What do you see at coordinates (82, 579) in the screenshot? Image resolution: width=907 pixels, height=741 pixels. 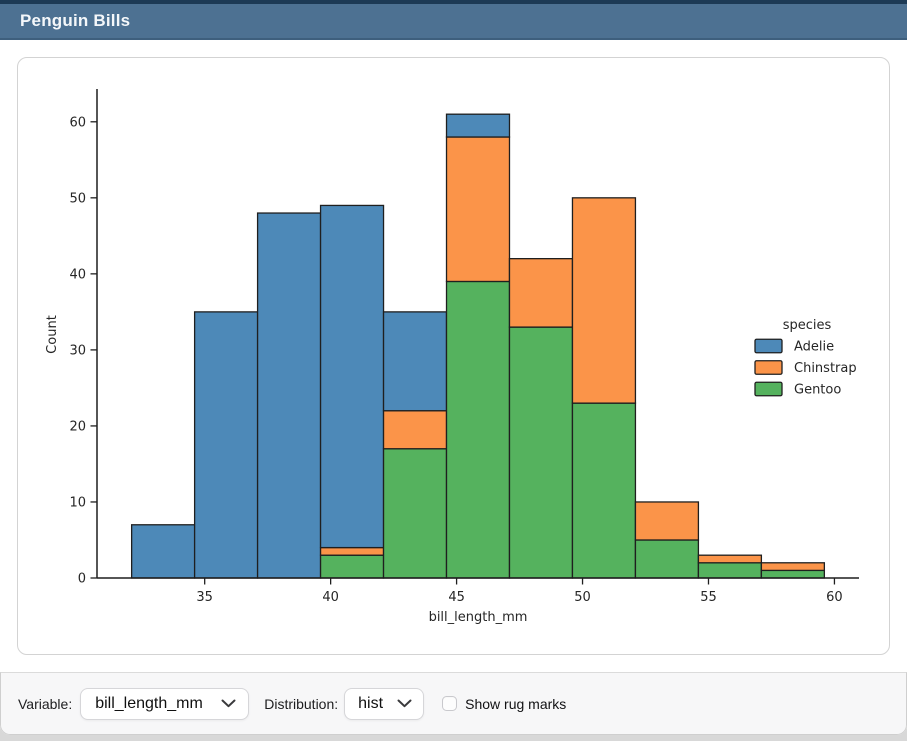 I see `chart-text: 0` at bounding box center [82, 579].